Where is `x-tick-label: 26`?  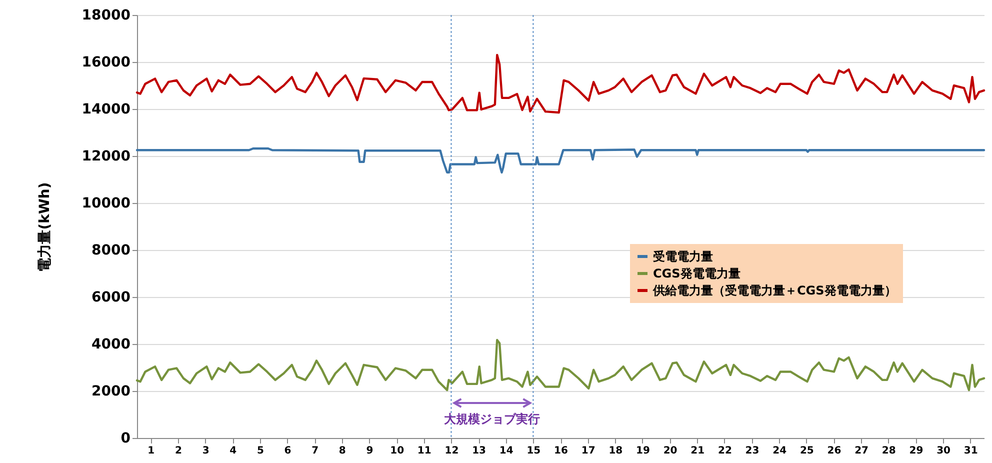 x-tick-label: 26 is located at coordinates (834, 451).